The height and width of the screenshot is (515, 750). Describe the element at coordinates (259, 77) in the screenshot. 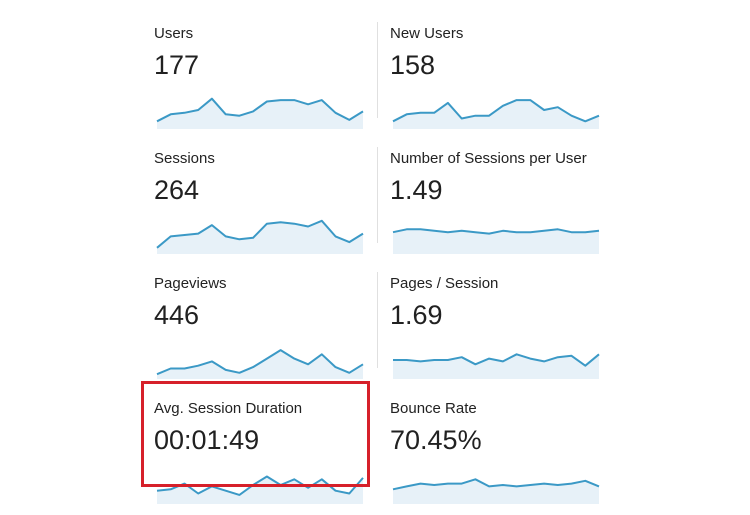

I see `metric-users: Users 177` at that location.